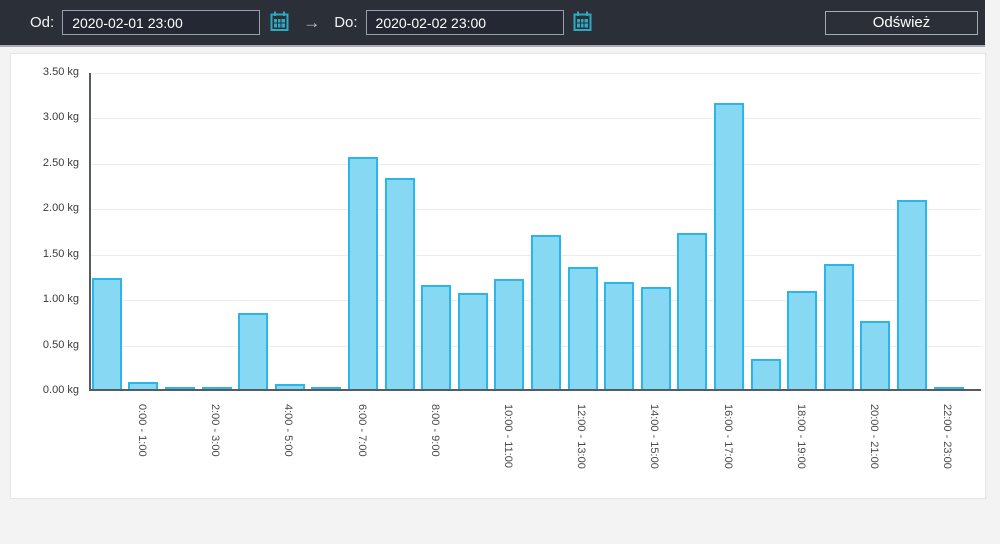  What do you see at coordinates (215, 430) in the screenshot?
I see `x-axis-tick-label: 2:00 - 3:00` at bounding box center [215, 430].